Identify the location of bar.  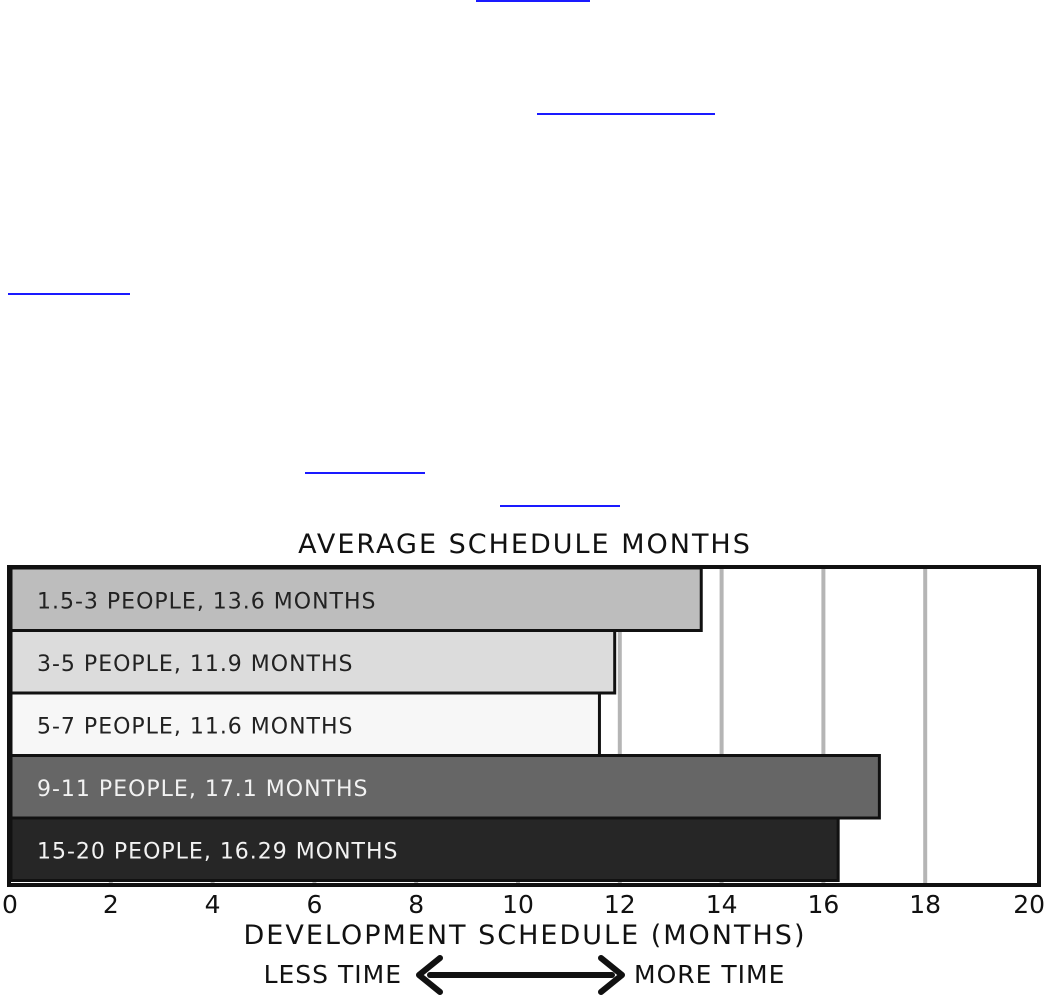
(424, 849).